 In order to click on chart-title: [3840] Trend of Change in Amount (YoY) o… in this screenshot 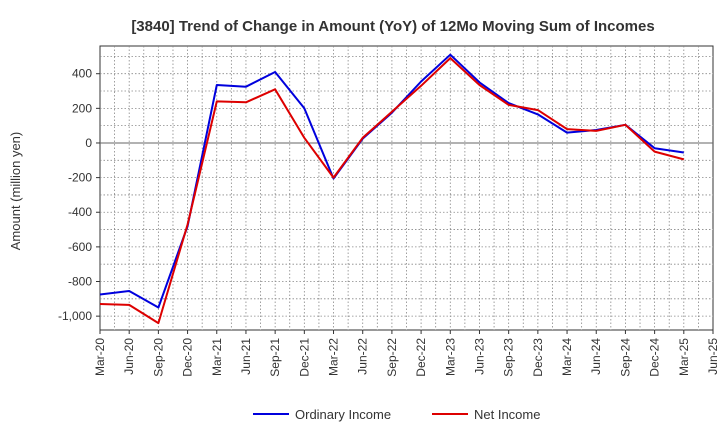, I will do `click(392, 26)`.